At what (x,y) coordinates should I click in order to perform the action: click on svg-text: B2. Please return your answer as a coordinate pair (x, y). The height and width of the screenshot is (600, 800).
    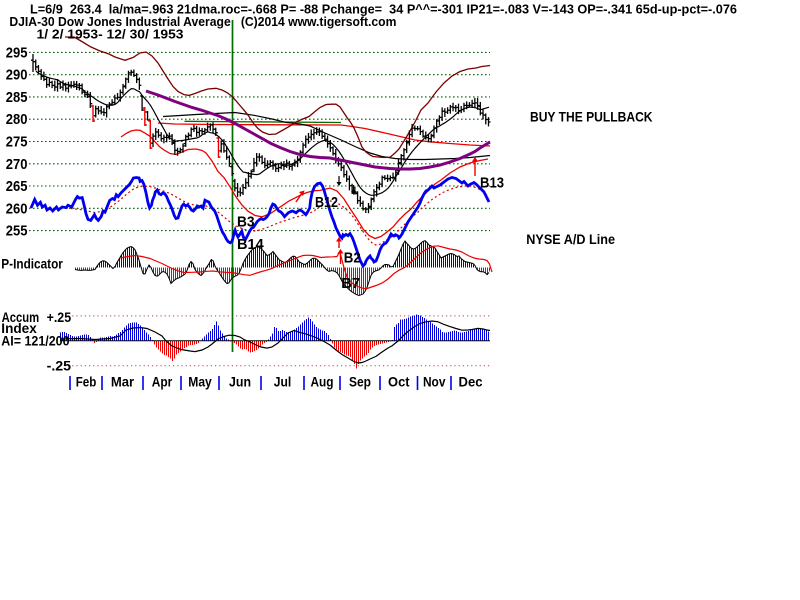
    Looking at the image, I should click on (352, 258).